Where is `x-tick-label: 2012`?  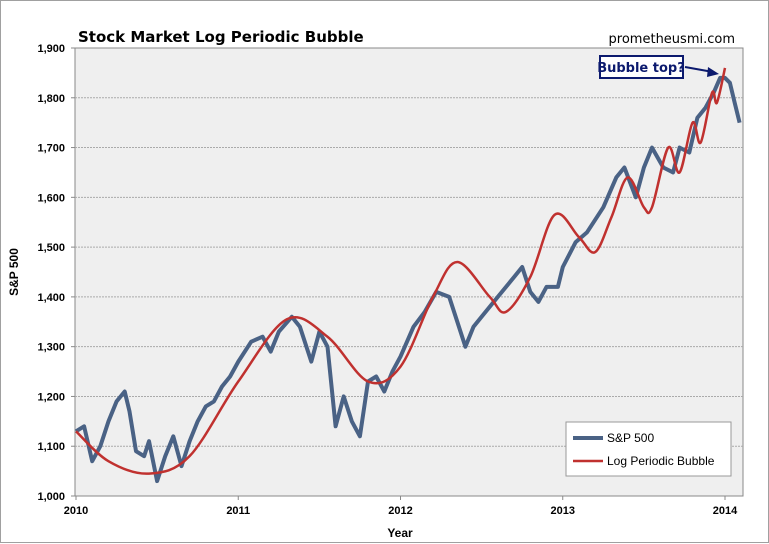 x-tick-label: 2012 is located at coordinates (400, 511).